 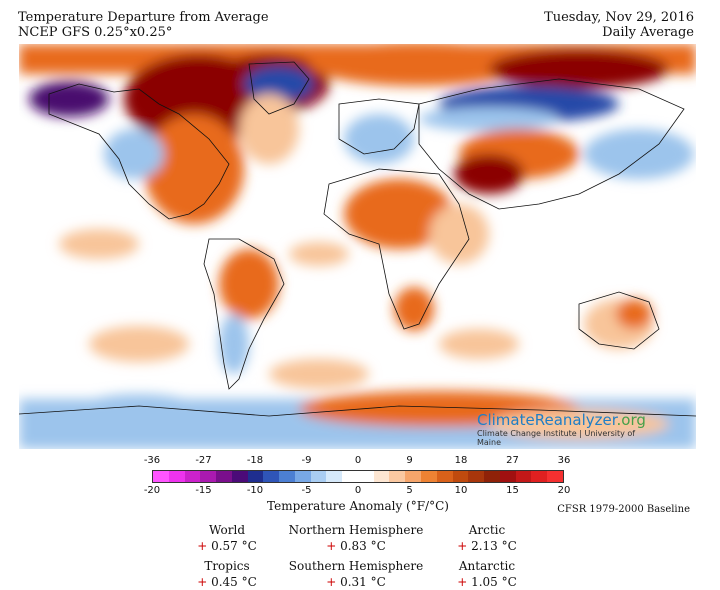 What do you see at coordinates (95, 32) in the screenshot?
I see `model-resolution: NCEP GFS 0.25°x0.25°` at bounding box center [95, 32].